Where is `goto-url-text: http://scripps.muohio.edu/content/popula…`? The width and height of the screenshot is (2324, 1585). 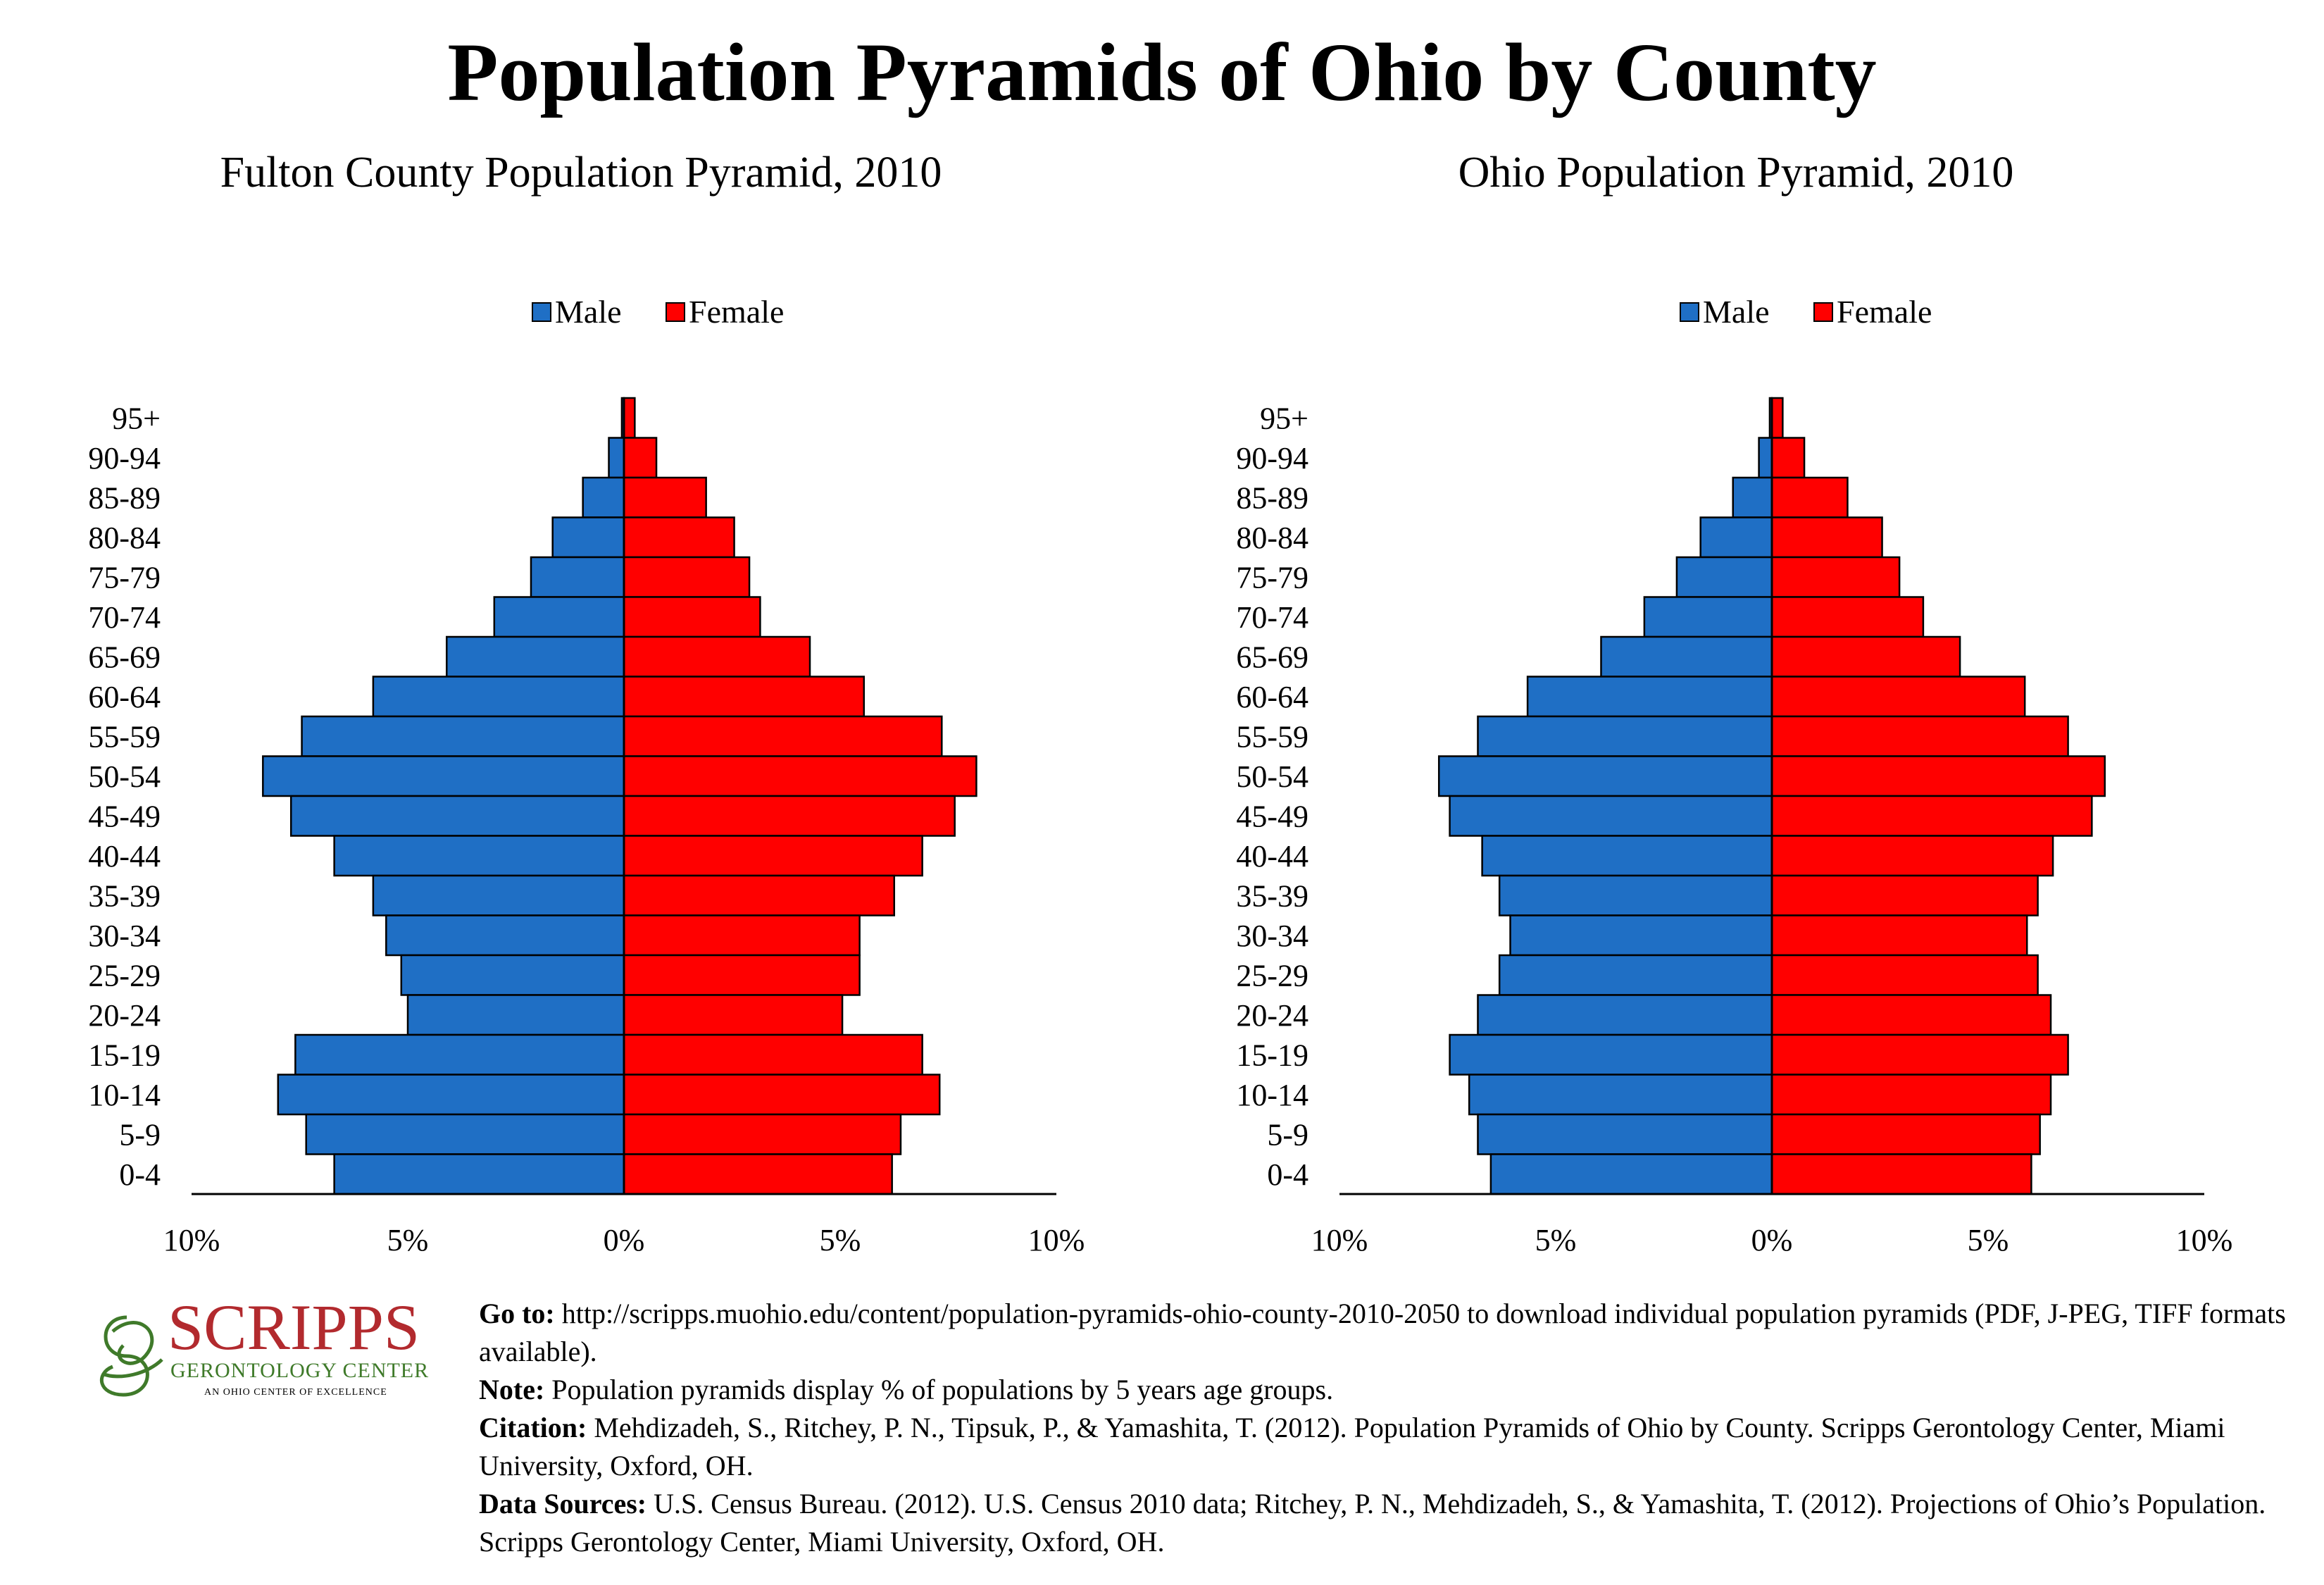
goto-url-text: http://scripps.muohio.edu/content/popula… is located at coordinates (1382, 1332).